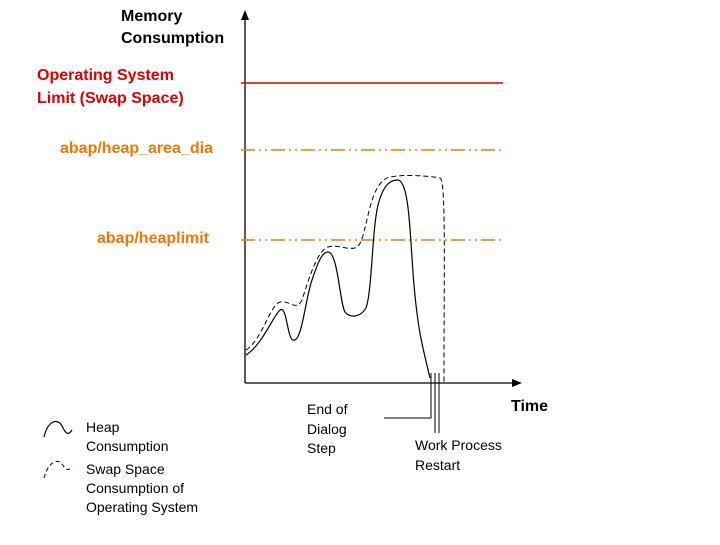 This screenshot has height=545, width=720. What do you see at coordinates (408, 396) in the screenshot?
I see `end-of-dialog-step-connector` at bounding box center [408, 396].